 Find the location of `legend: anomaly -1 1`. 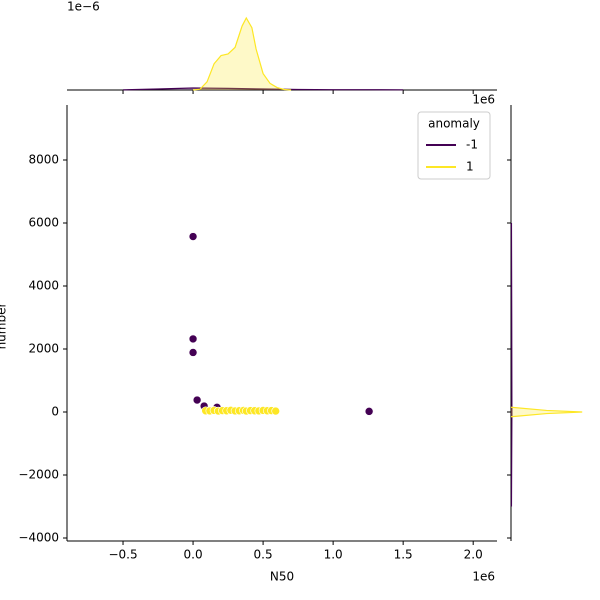

legend: anomaly -1 1 is located at coordinates (454, 145).